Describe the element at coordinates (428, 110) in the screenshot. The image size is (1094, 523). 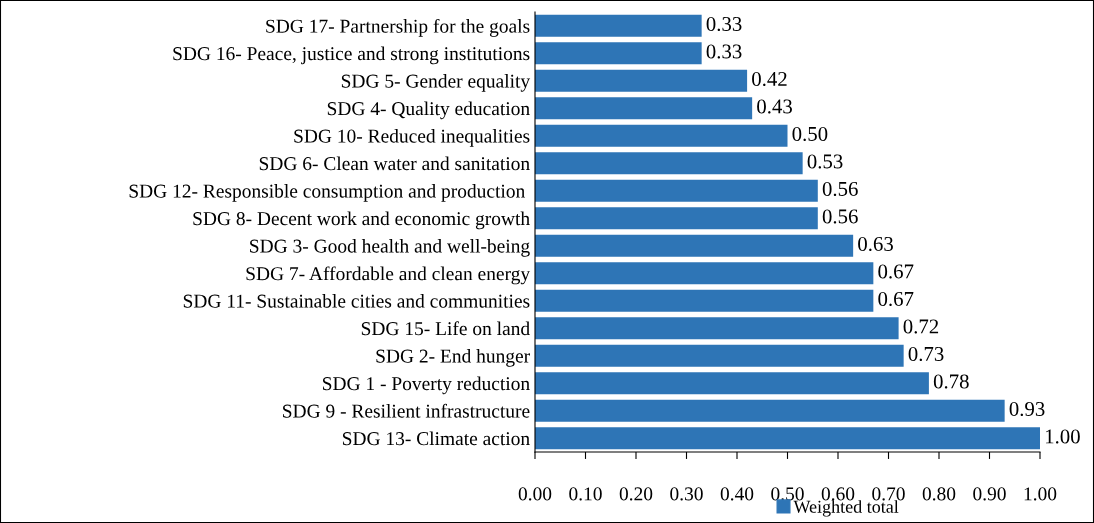
I see `y-tick-label: SDG 4- Quality education` at that location.